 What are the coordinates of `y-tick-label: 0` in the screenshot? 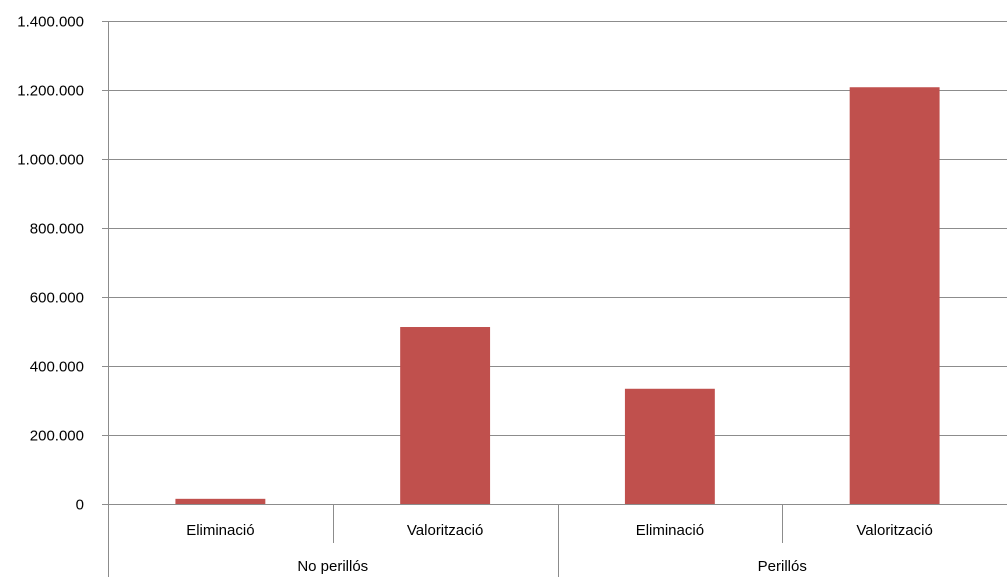 It's located at (80, 505).